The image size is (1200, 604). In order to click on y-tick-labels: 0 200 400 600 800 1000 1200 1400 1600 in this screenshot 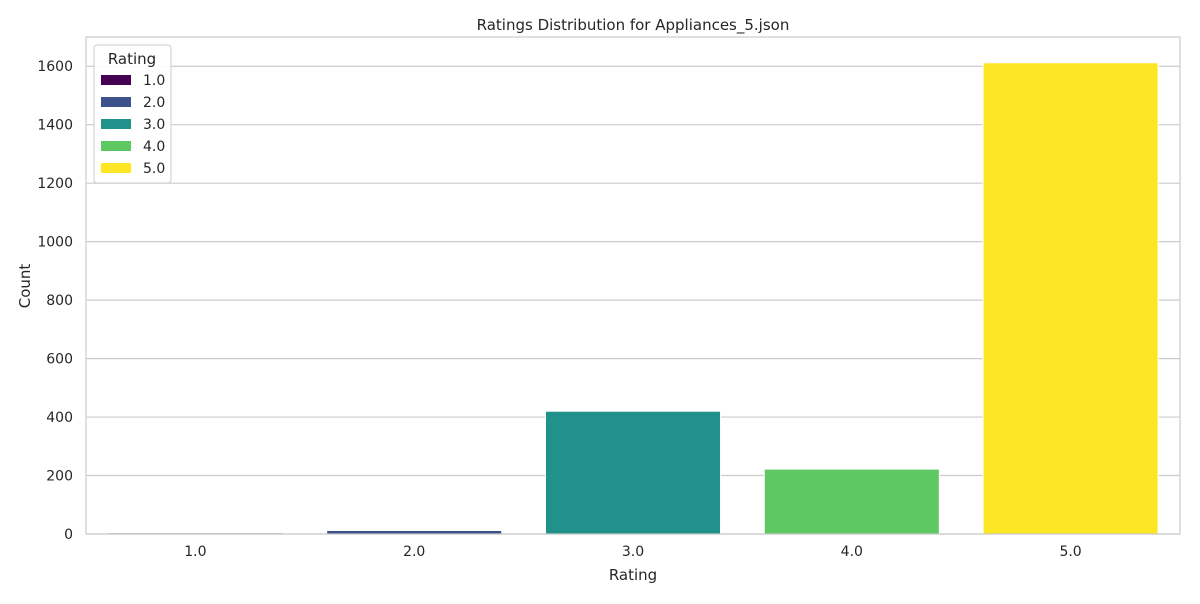, I will do `click(55, 301)`.